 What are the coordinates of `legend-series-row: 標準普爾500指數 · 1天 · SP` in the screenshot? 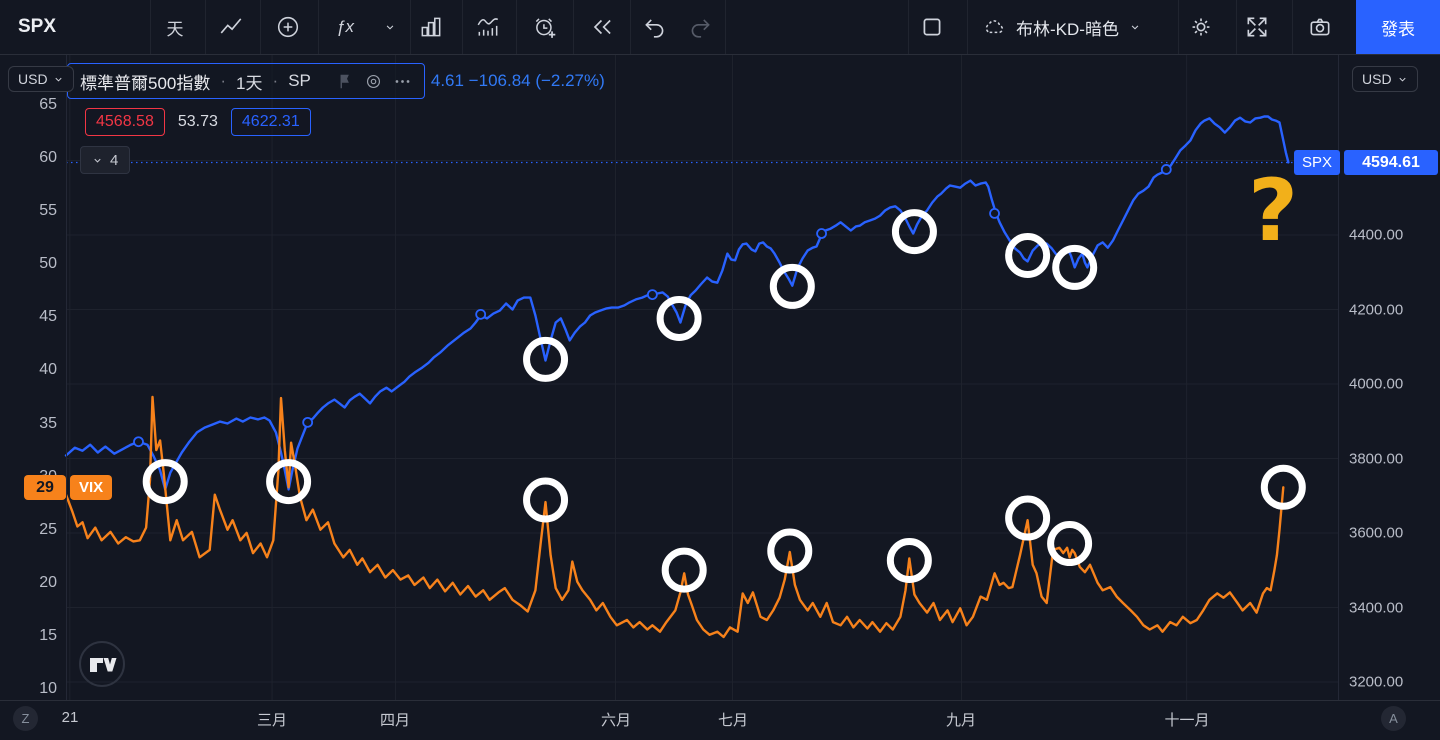 It's located at (246, 81).